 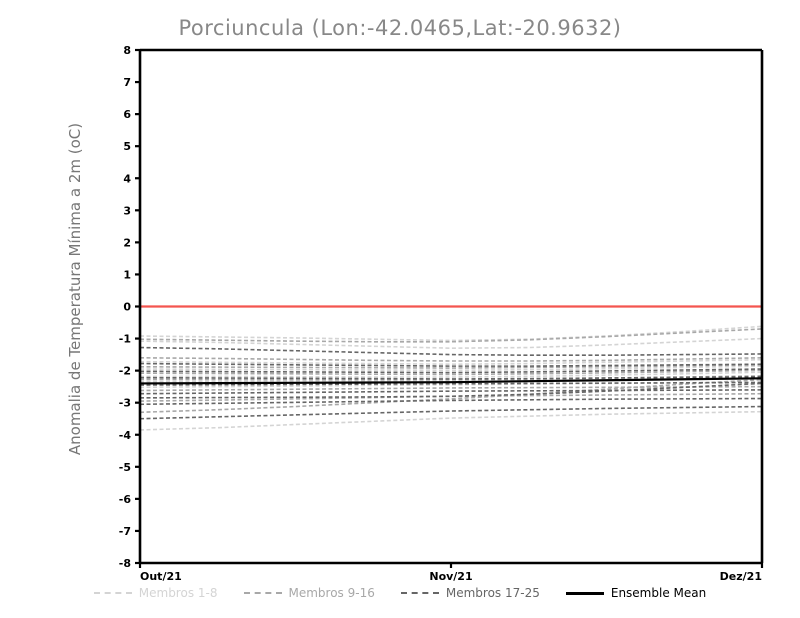 I want to click on legend-label: Membros 1-8, so click(x=178, y=593).